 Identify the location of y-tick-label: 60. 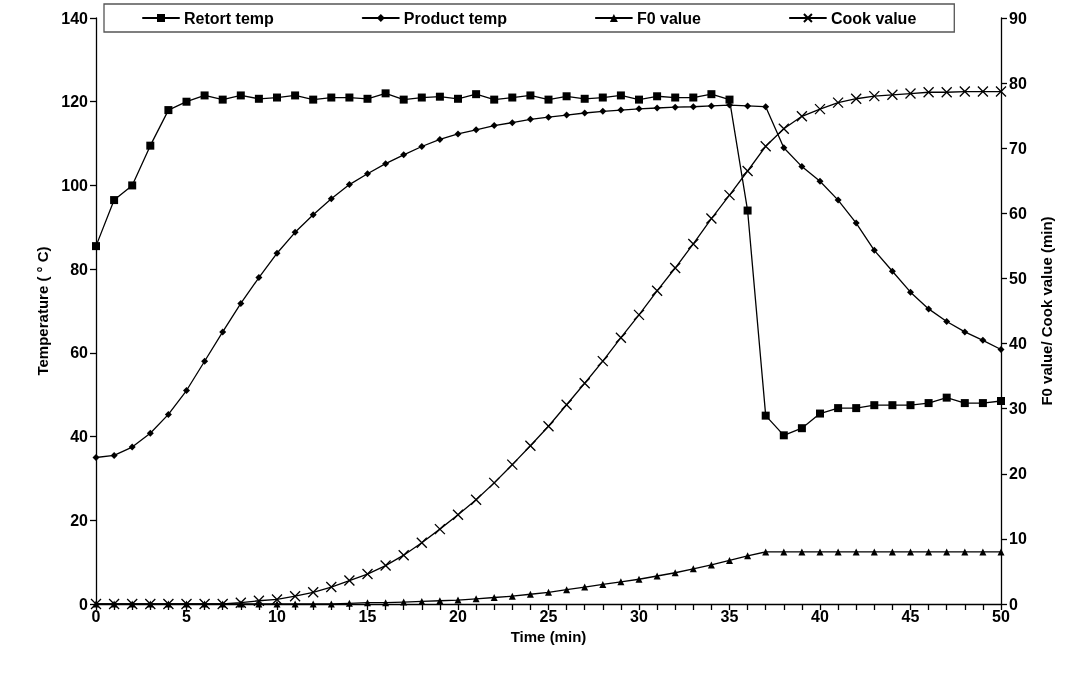
(79, 353).